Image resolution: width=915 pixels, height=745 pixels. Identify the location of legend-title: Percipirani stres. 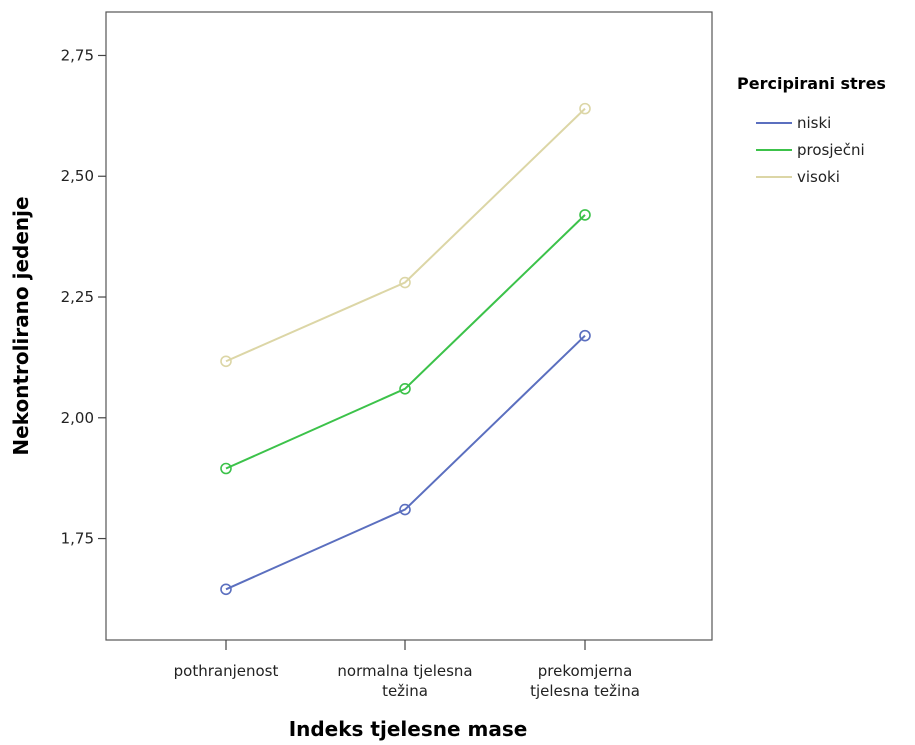
(811, 83).